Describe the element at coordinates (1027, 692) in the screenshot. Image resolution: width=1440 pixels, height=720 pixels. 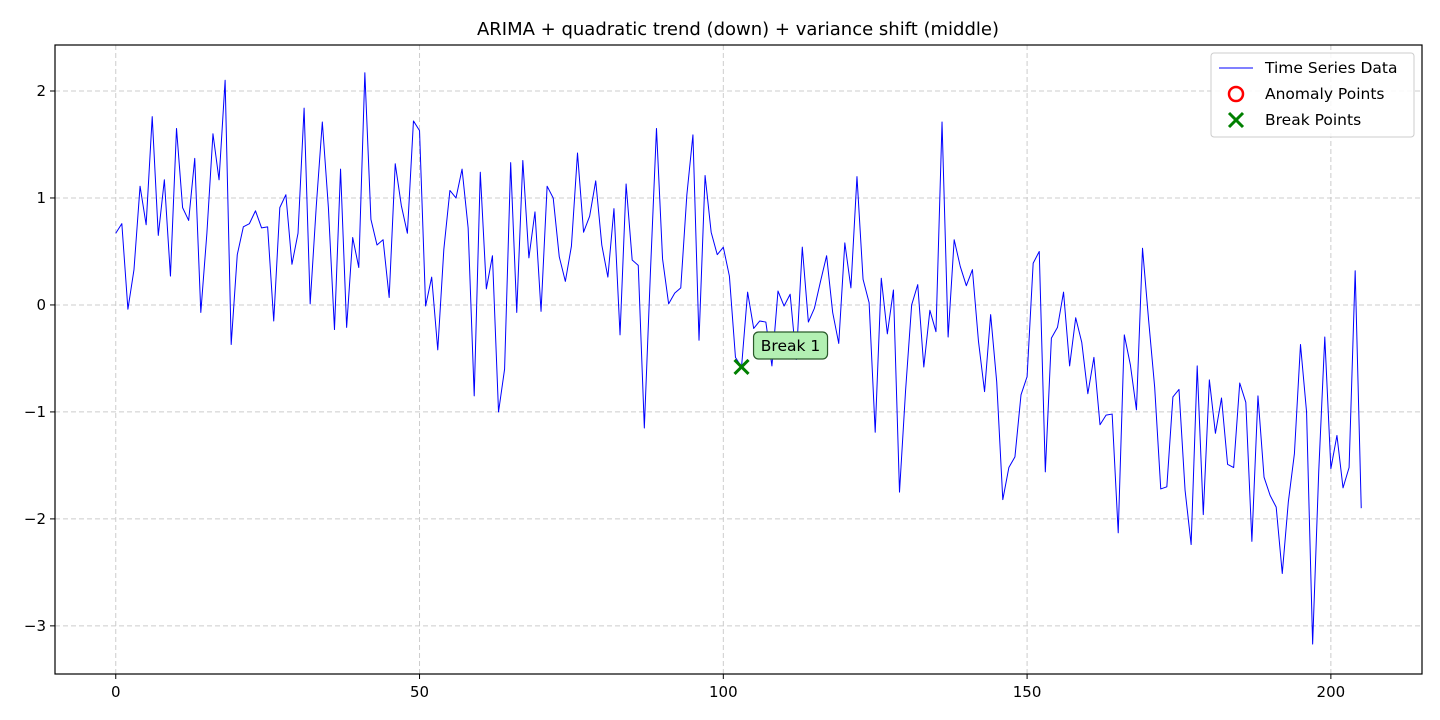
I see `x-tick-label: 150` at that location.